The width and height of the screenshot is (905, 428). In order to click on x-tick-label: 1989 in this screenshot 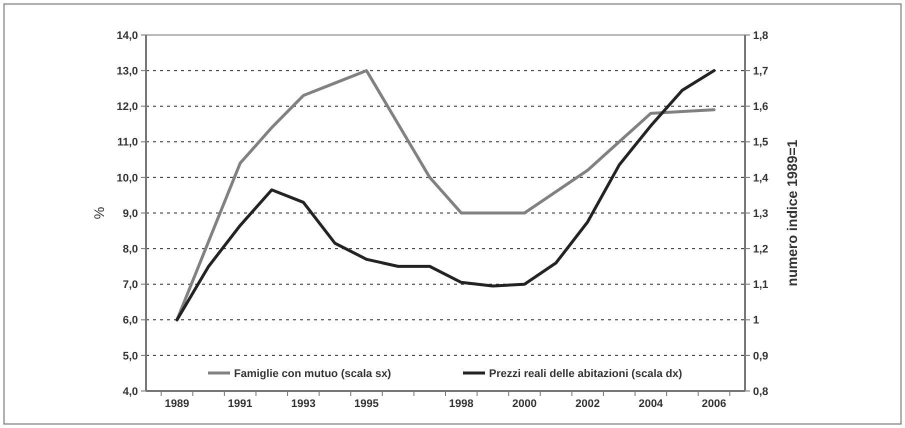, I will do `click(177, 404)`.